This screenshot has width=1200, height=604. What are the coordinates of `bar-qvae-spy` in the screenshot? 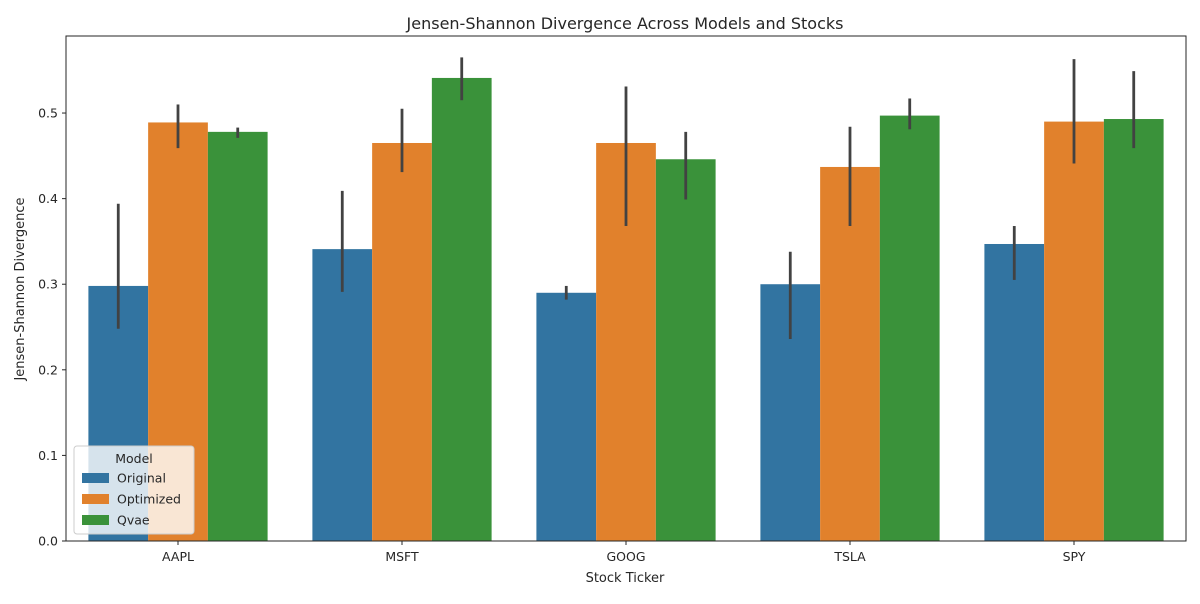 It's located at (1133, 330).